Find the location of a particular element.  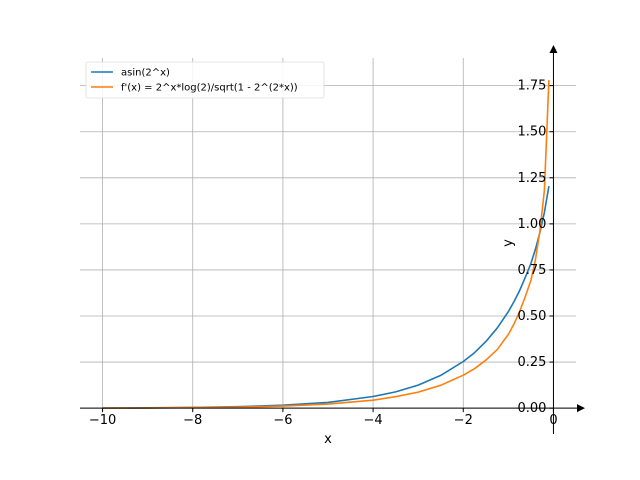

x-tick-label: −6 is located at coordinates (282, 420).